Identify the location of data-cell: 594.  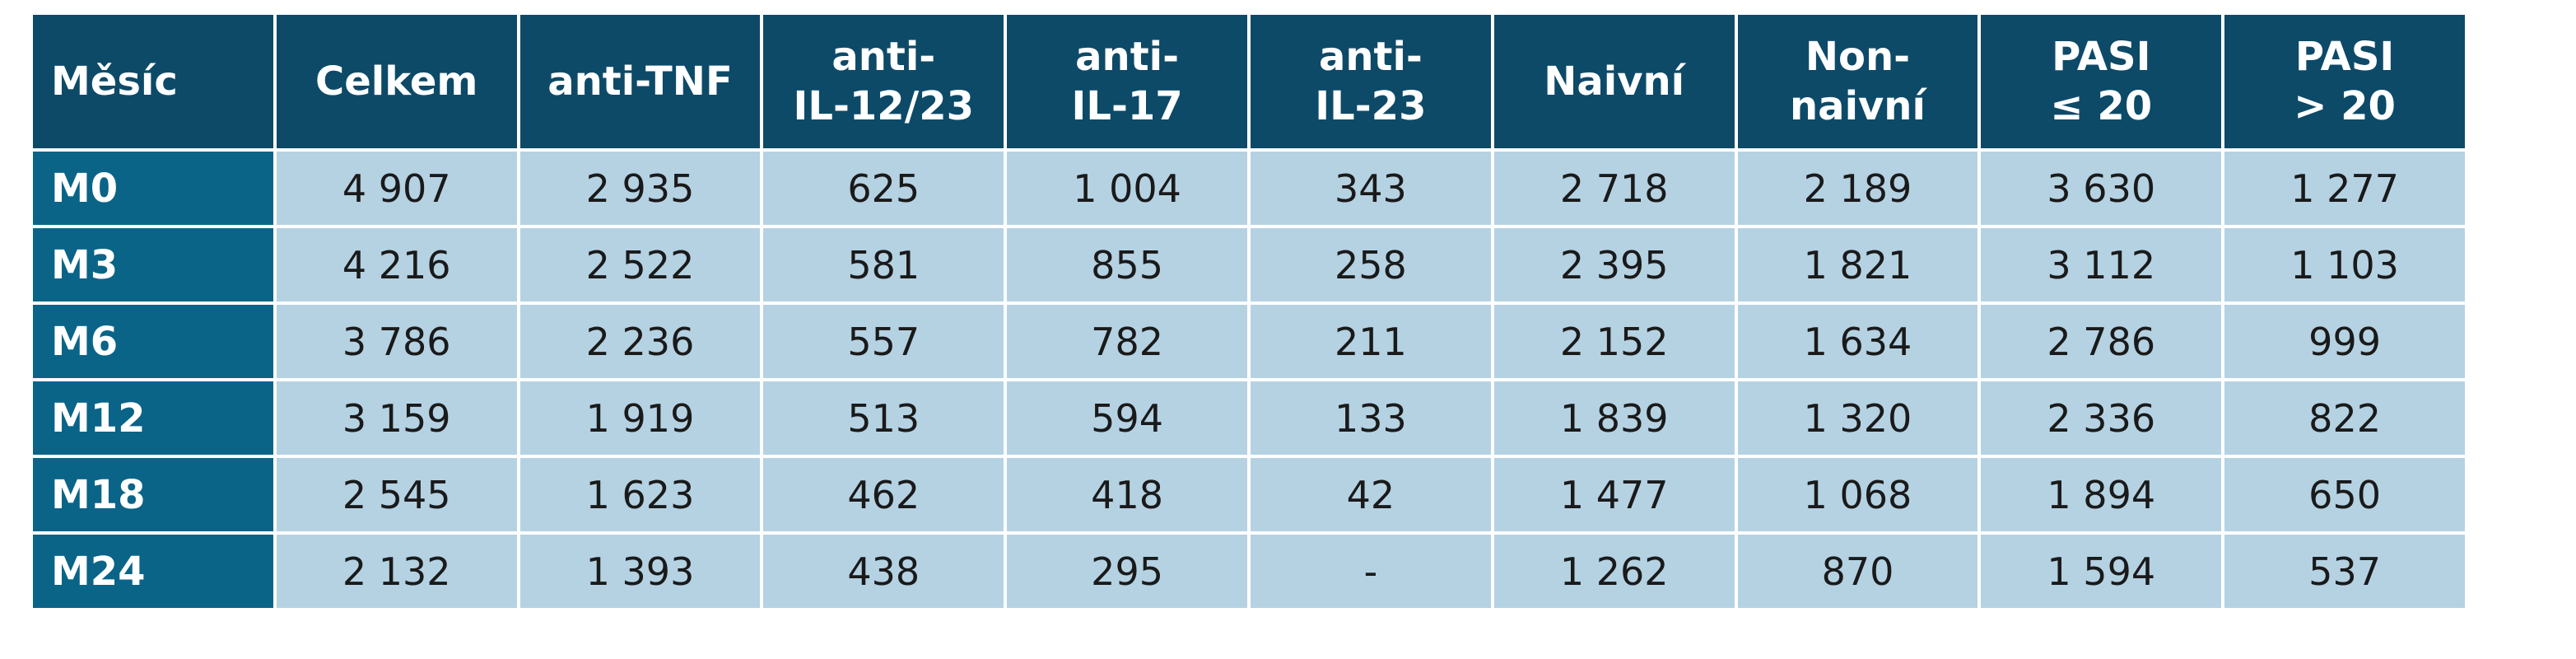
(1127, 418).